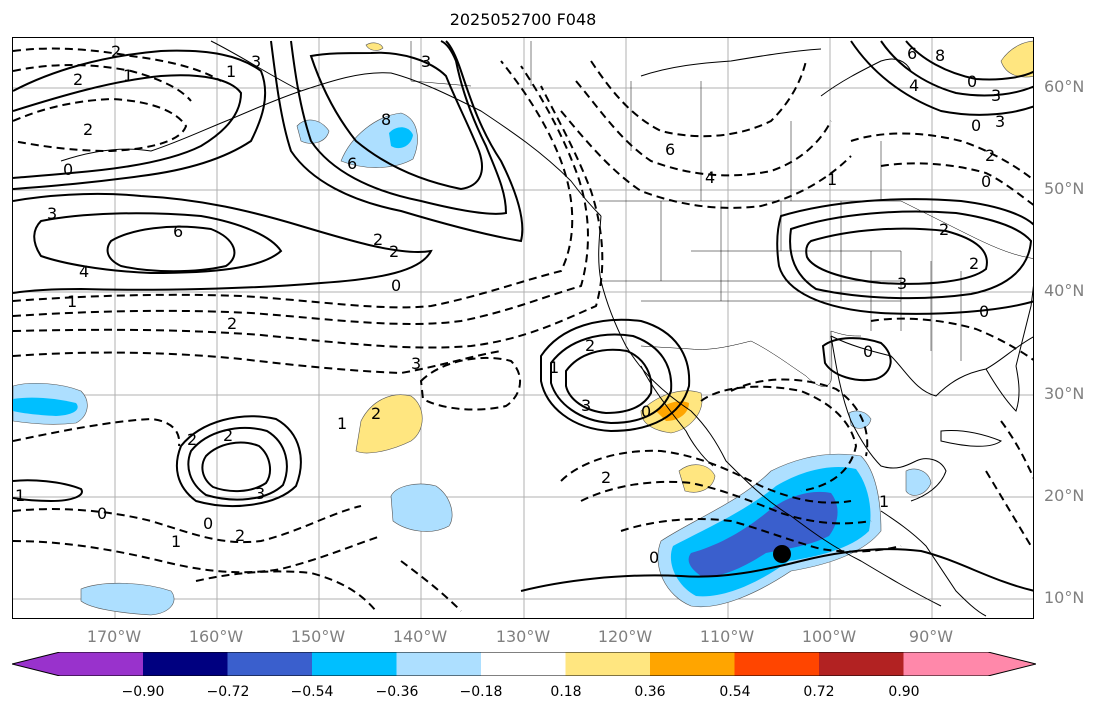 The width and height of the screenshot is (1105, 712). I want to click on canada-north, so click(731, 62).